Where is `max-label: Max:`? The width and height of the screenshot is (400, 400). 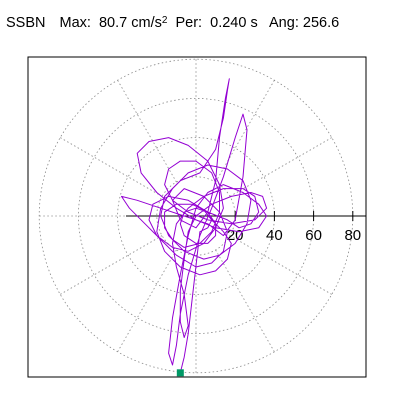 max-label: Max: is located at coordinates (75, 23).